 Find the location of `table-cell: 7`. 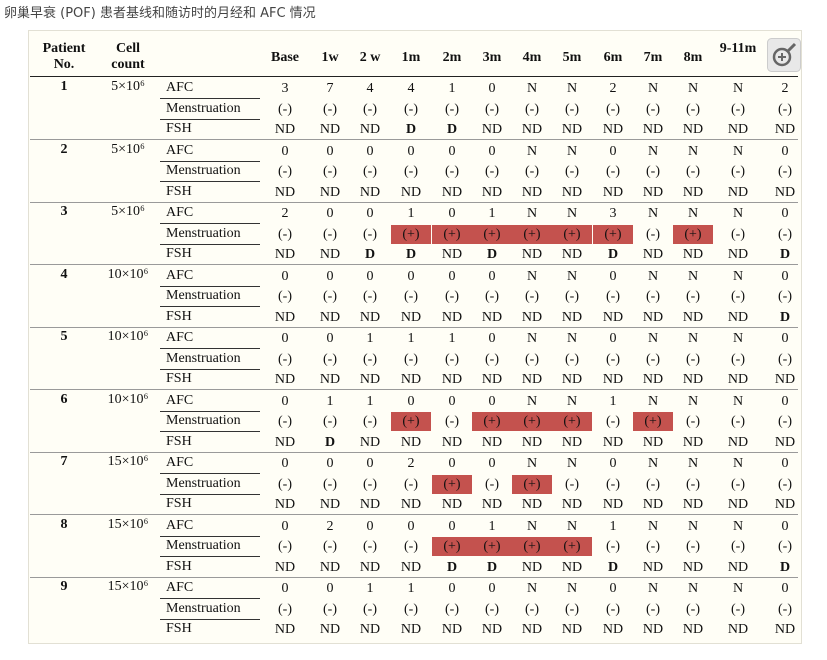

table-cell: 7 is located at coordinates (330, 88).